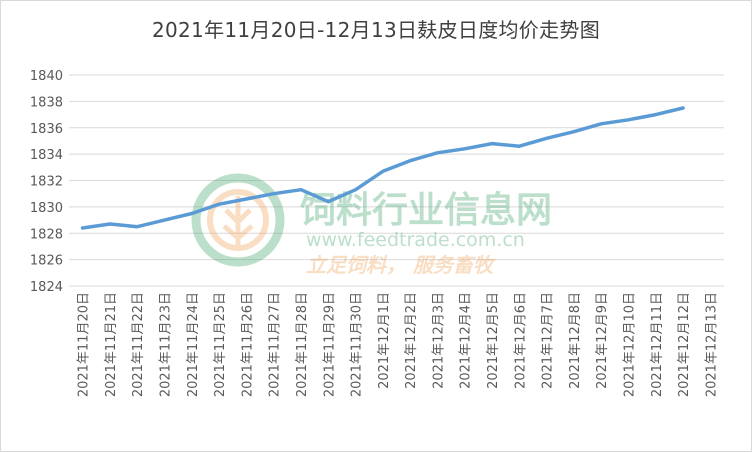 The image size is (752, 452). I want to click on x-tick-label: 2021年11月30日, so click(357, 344).